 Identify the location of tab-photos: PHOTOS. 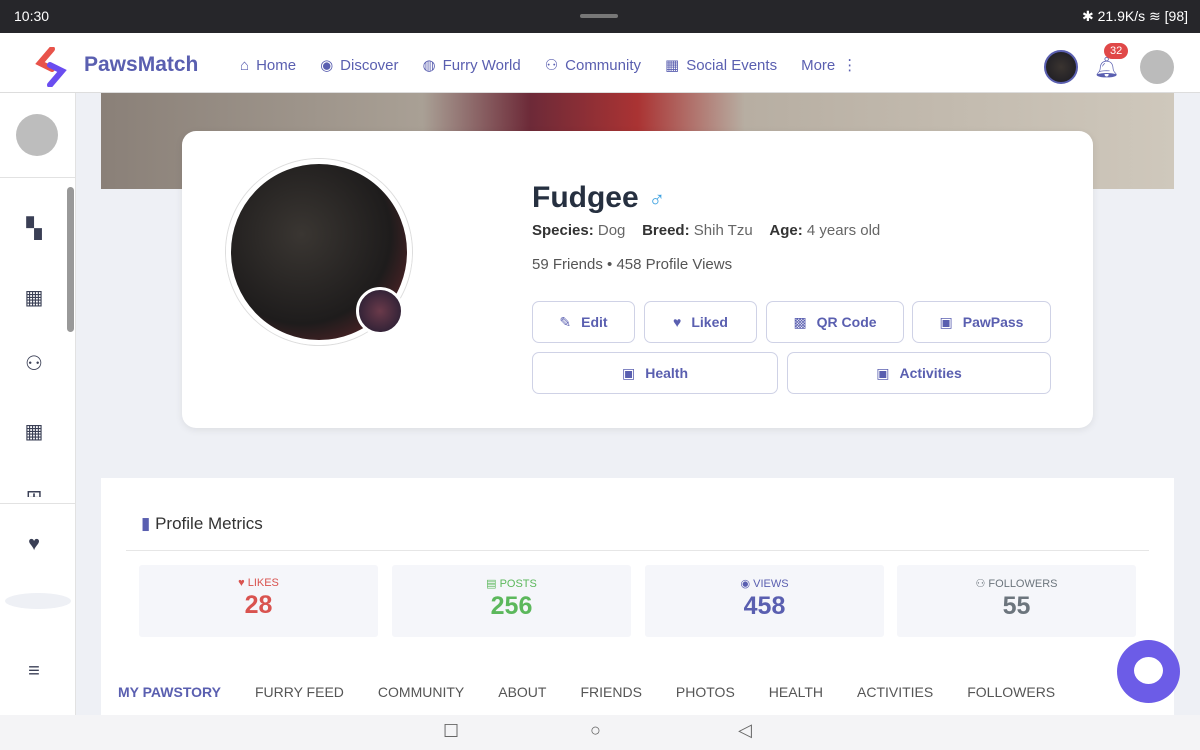
(705, 692).